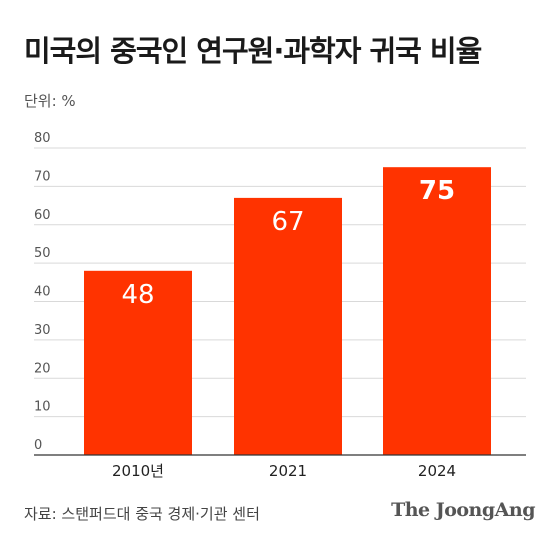 This screenshot has height=544, width=559. Describe the element at coordinates (42, 407) in the screenshot. I see `y-tick-label: 10` at that location.